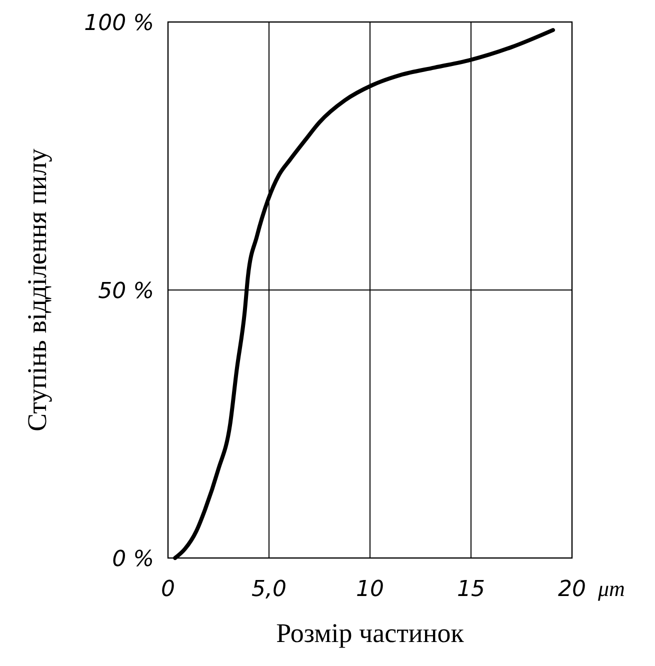 This screenshot has height=666, width=655. Describe the element at coordinates (119, 23) in the screenshot. I see `y-tick-label: 100 %` at that location.